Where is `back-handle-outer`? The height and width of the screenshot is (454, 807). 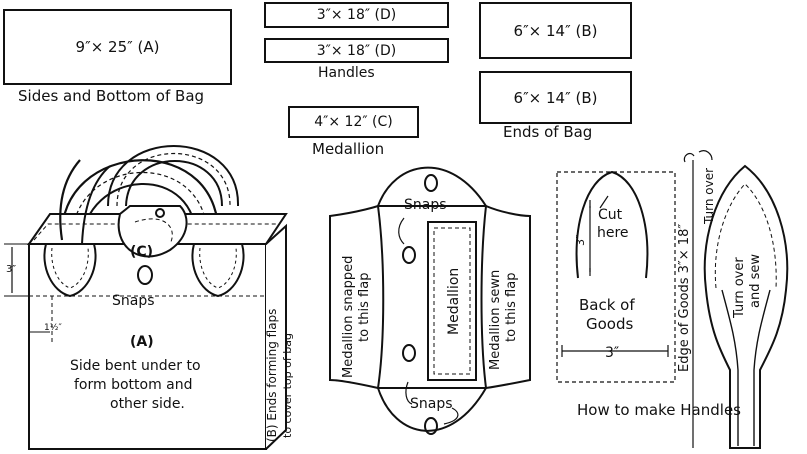 back-handle-outer is located at coordinates (173, 176).